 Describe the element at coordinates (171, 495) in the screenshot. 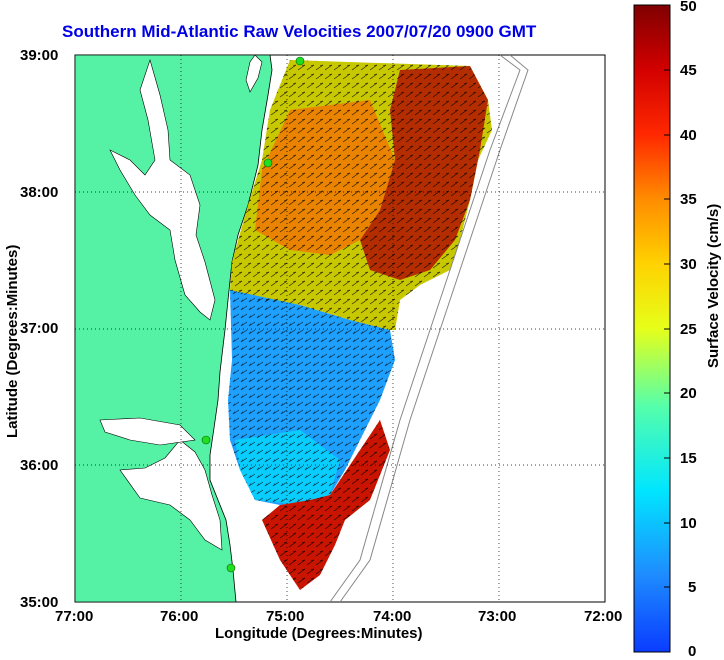

I see `pamlico-sound` at that location.